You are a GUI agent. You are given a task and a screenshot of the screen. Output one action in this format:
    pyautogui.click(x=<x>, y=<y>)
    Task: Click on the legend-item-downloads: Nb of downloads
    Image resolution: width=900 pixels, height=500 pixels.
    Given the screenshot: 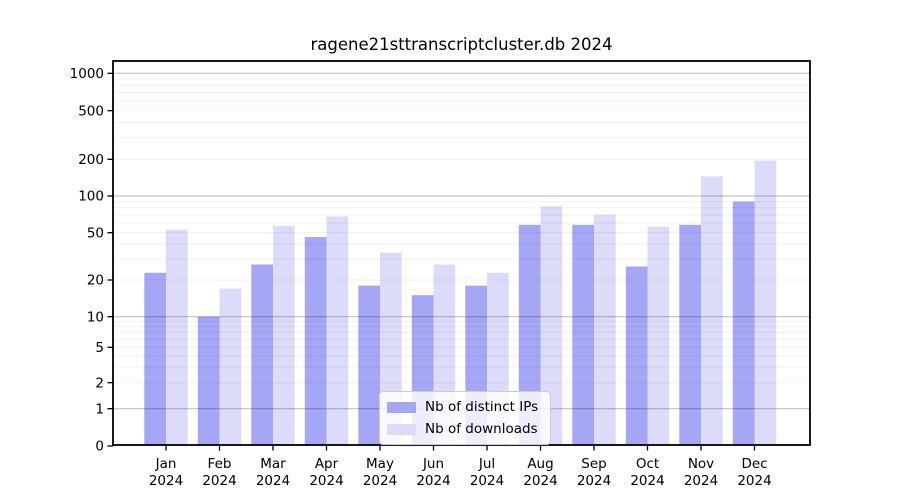 What is the action you would take?
    pyautogui.click(x=462, y=429)
    